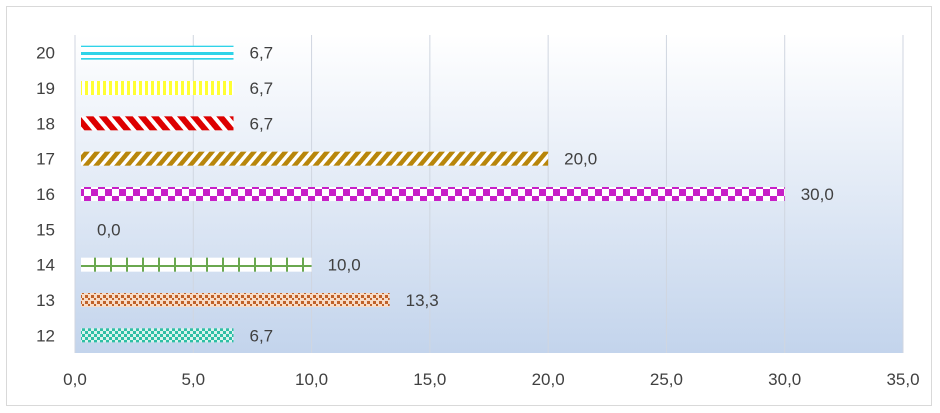 This screenshot has width=940, height=413. What do you see at coordinates (109, 229) in the screenshot?
I see `data-label: 0,0` at bounding box center [109, 229].